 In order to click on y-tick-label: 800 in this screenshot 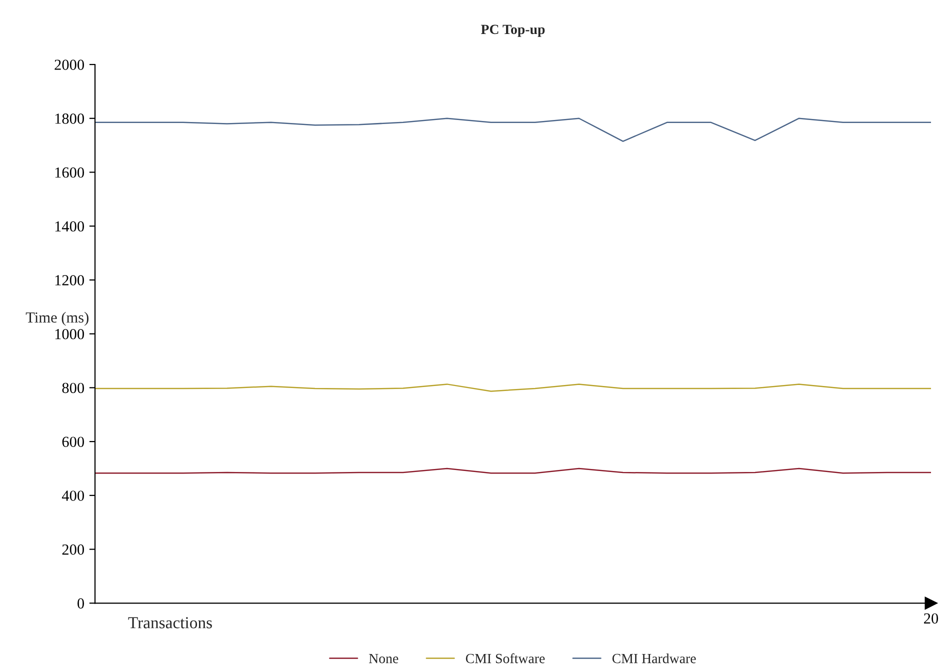, I will do `click(73, 388)`.